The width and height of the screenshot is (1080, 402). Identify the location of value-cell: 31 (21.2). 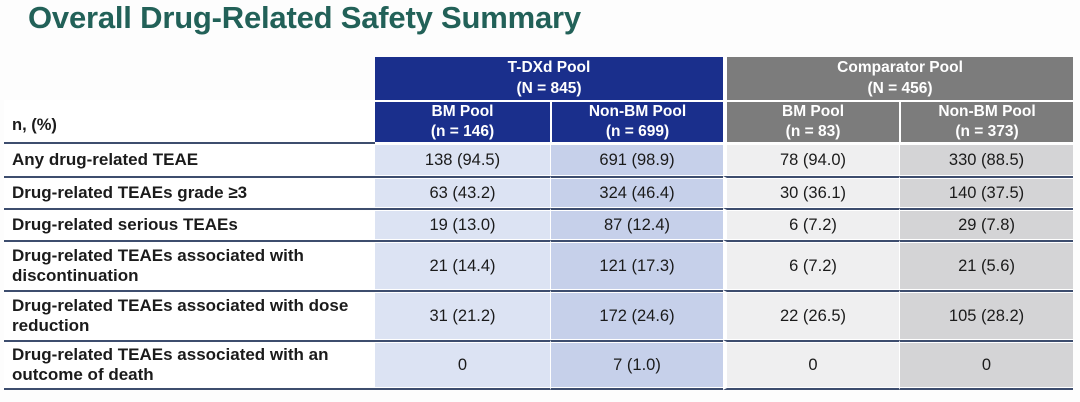
(462, 315).